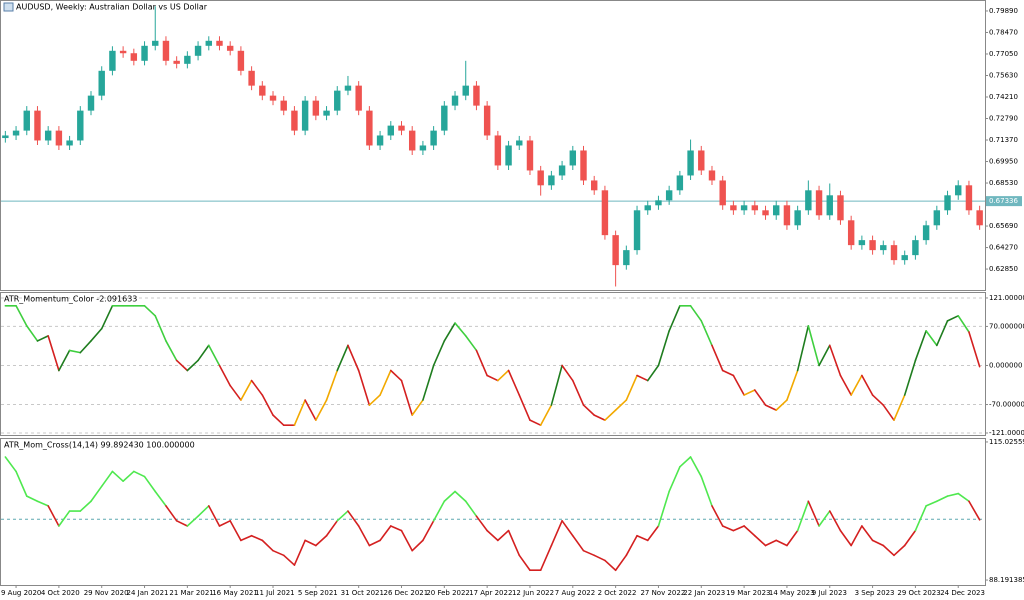 The height and width of the screenshot is (600, 1024). What do you see at coordinates (106, 593) in the screenshot?
I see `x-tick-label: 29 Nov 2020` at bounding box center [106, 593].